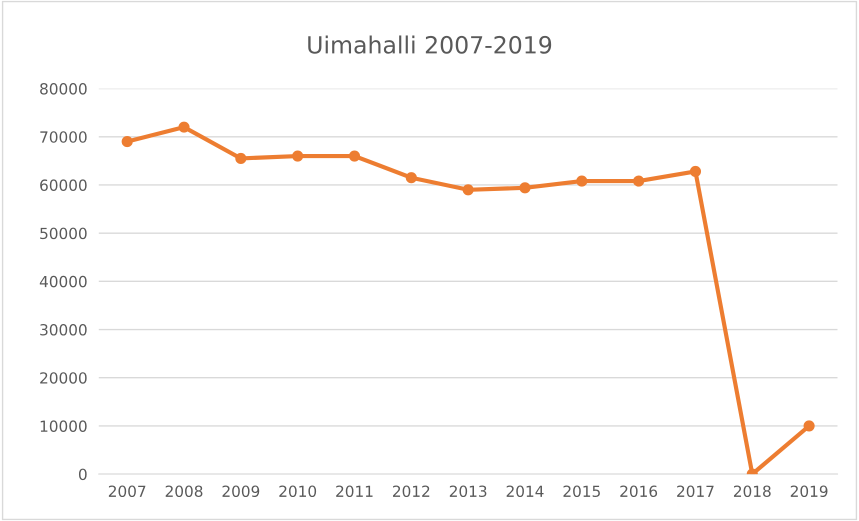 The image size is (859, 521). Describe the element at coordinates (354, 491) in the screenshot. I see `x-tick-label: 2011` at that location.